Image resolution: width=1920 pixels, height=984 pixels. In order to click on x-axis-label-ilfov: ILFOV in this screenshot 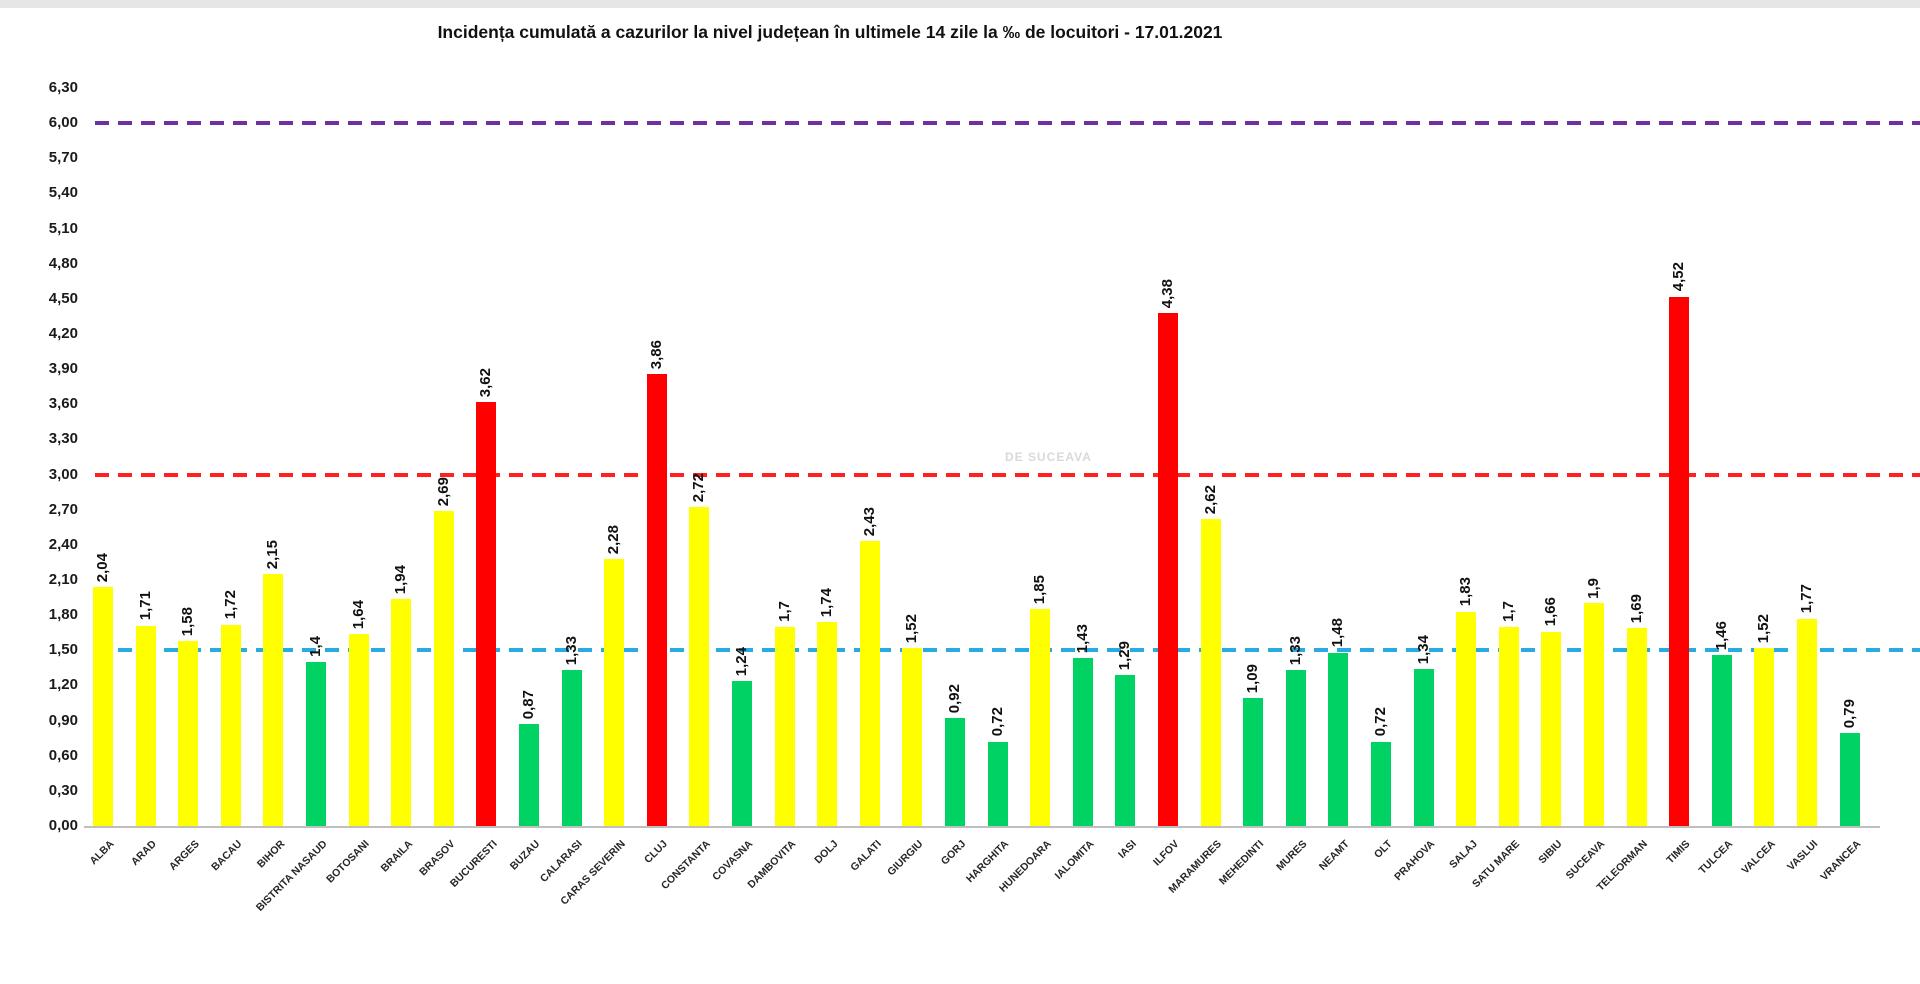, I will do `click(1166, 853)`.